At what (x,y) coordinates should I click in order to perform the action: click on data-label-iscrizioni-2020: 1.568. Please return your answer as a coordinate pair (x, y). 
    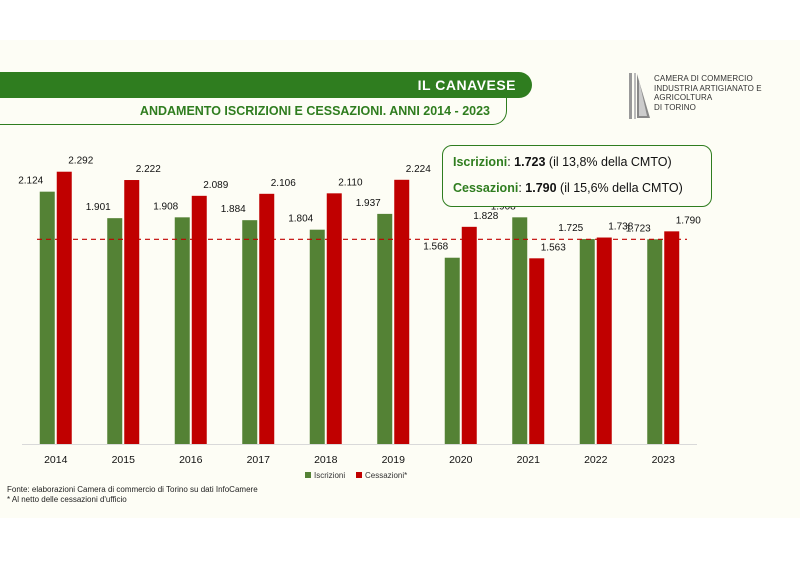
    Looking at the image, I should click on (435, 247).